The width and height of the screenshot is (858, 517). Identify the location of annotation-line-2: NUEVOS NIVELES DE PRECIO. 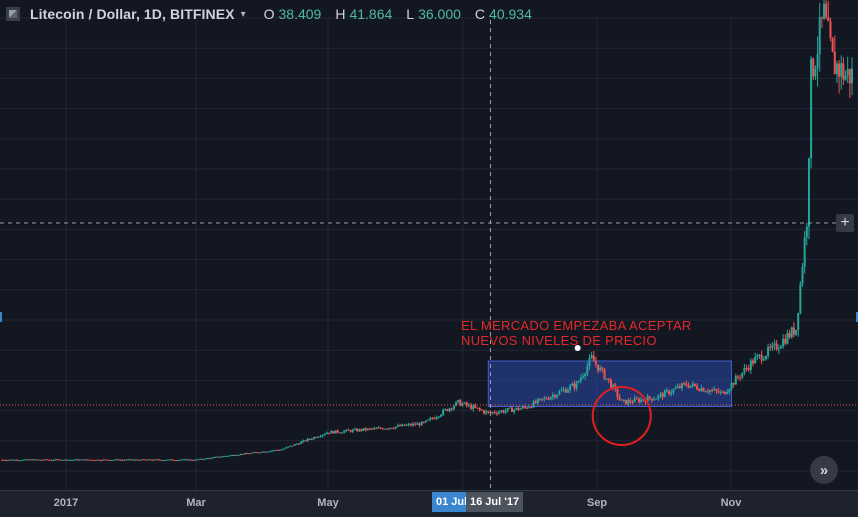
(559, 340).